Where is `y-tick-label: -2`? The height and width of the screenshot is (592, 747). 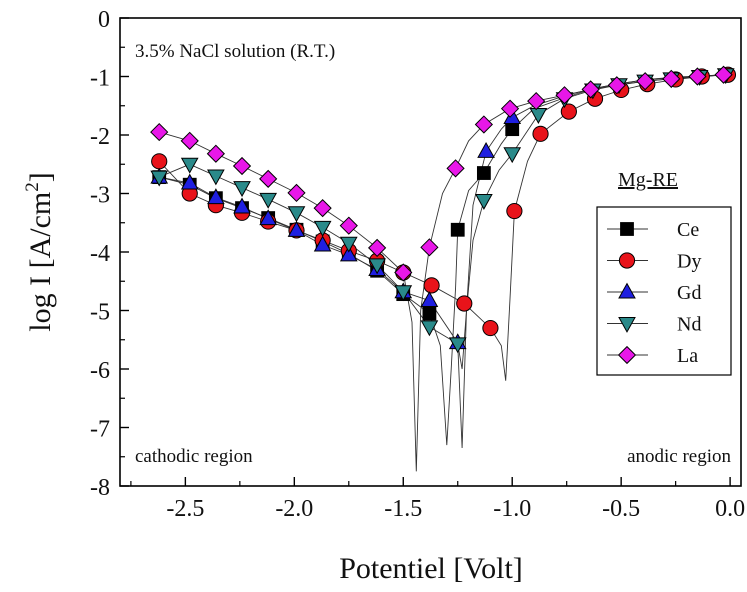
y-tick-label: -2 is located at coordinates (100, 137).